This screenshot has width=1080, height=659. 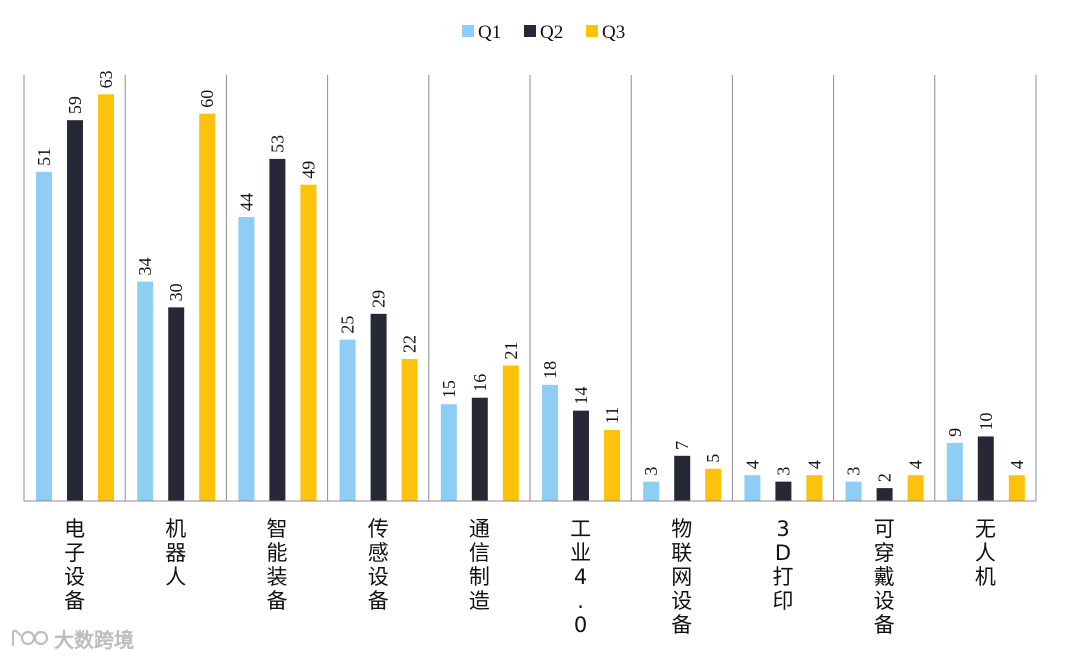 I want to click on category-label: 电子设备, so click(x=74, y=565).